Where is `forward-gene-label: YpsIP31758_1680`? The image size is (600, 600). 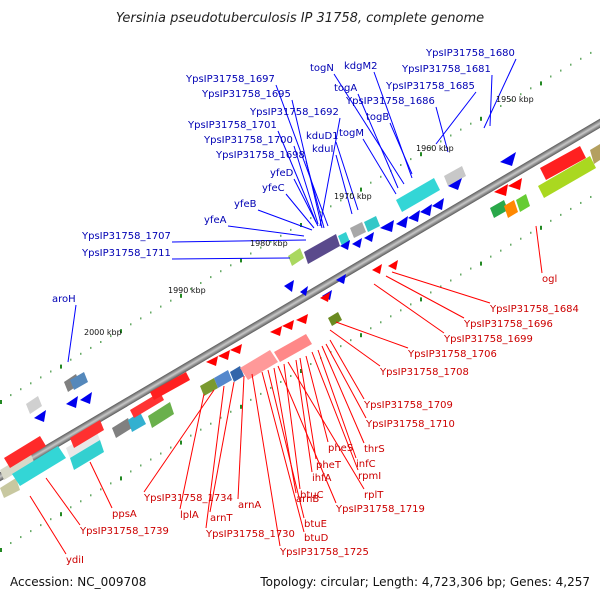 forward-gene-label: YpsIP31758_1680 is located at coordinates (470, 53).